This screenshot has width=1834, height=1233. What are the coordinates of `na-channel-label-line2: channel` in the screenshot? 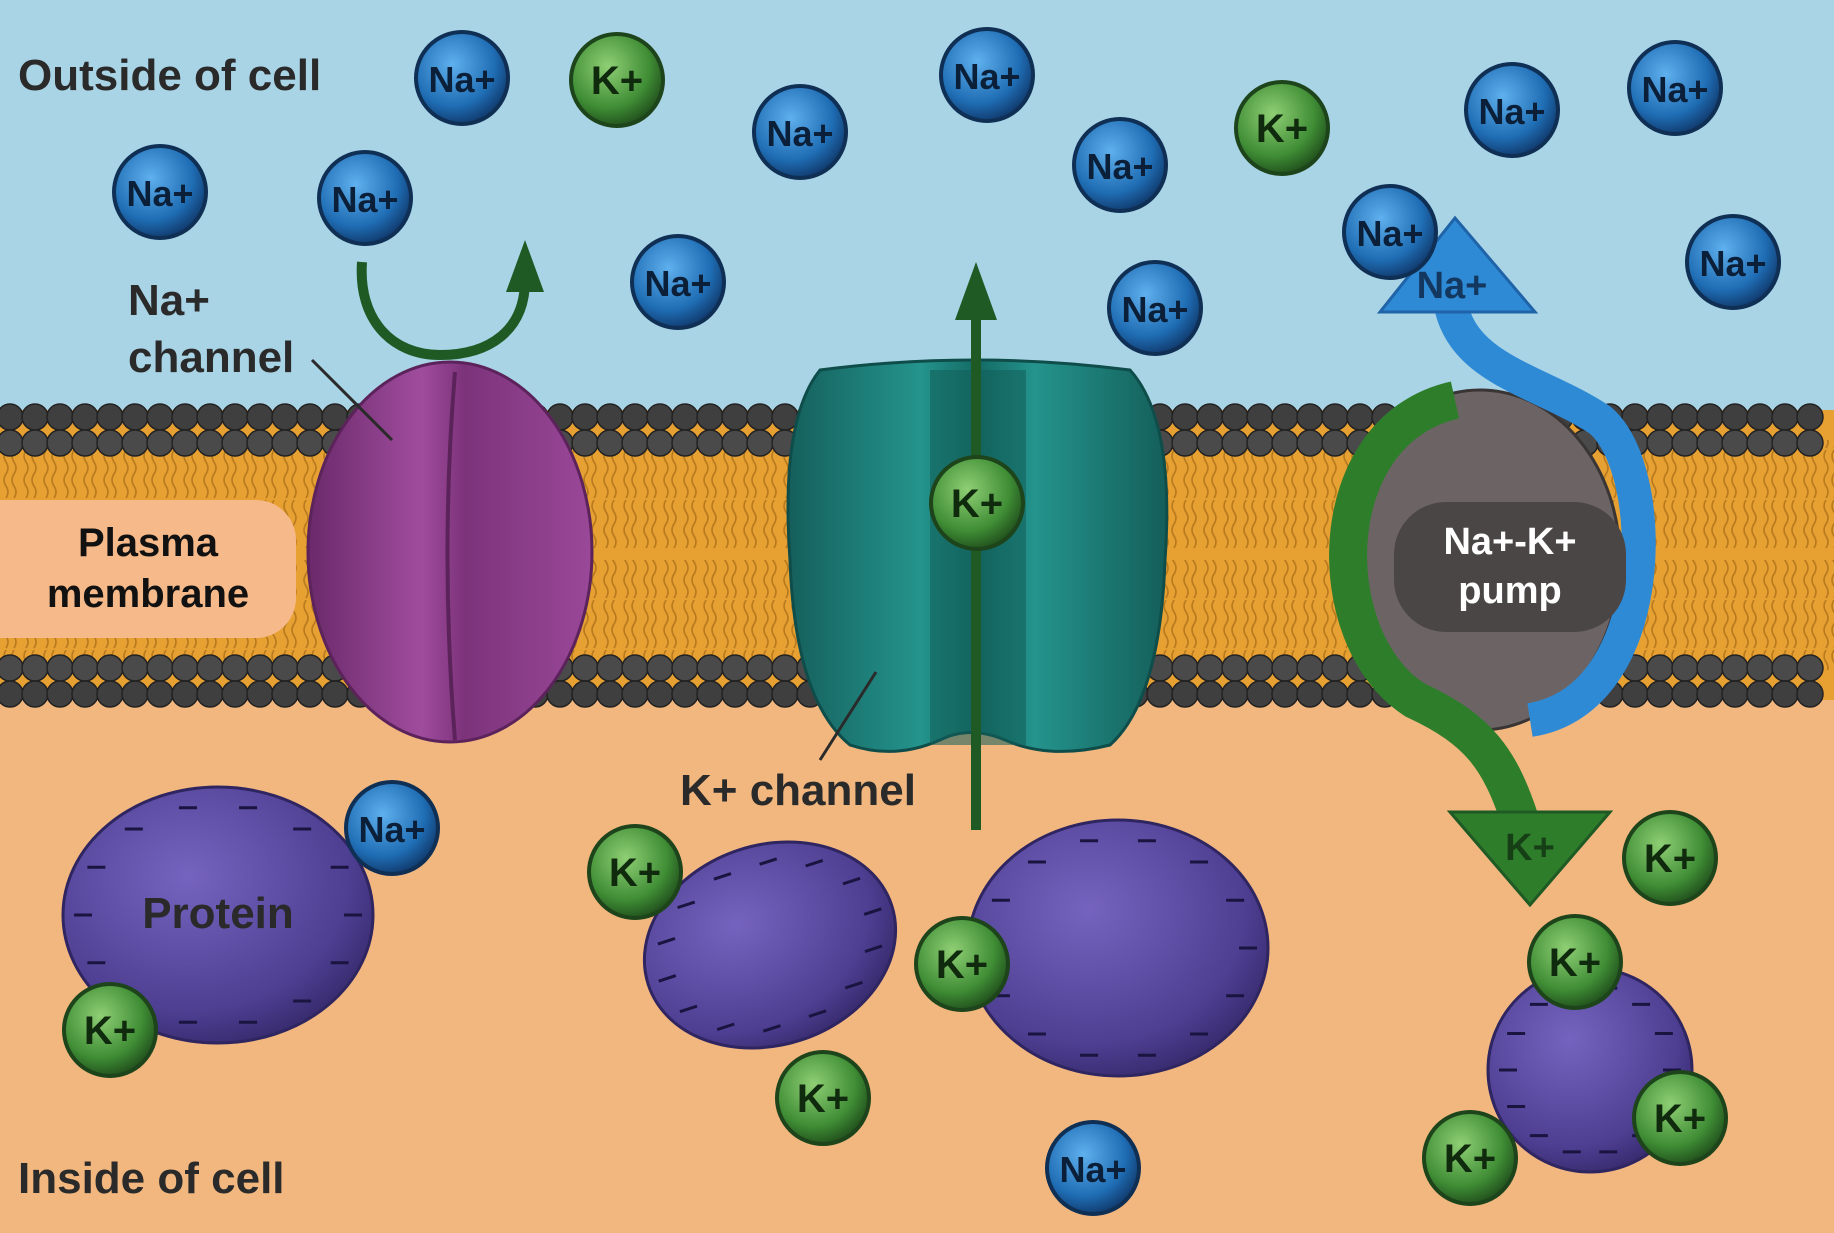 It's located at (211, 357).